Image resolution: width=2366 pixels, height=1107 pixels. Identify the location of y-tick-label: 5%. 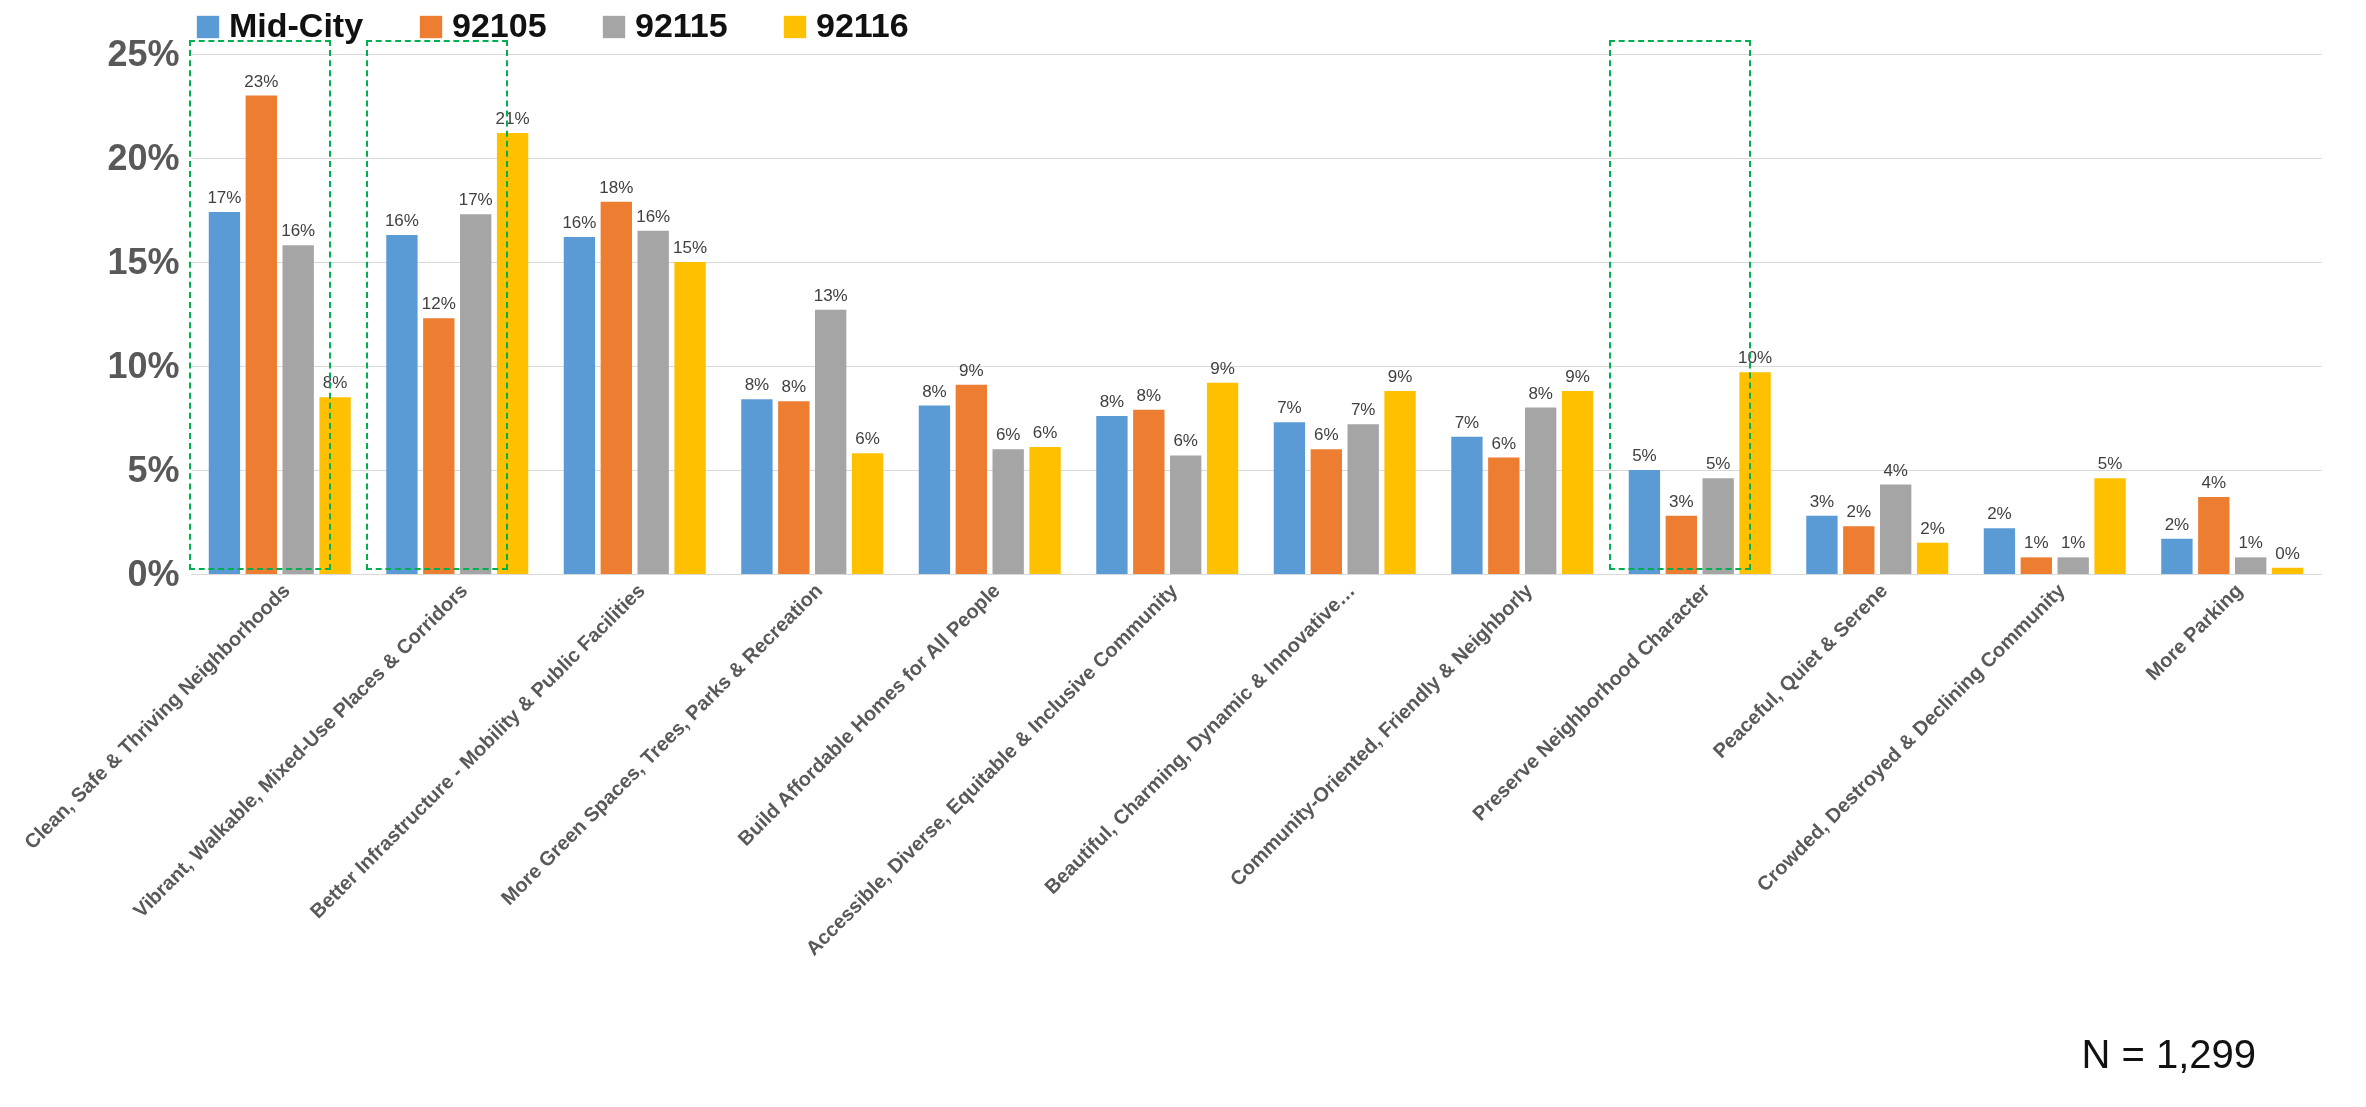
(153, 469).